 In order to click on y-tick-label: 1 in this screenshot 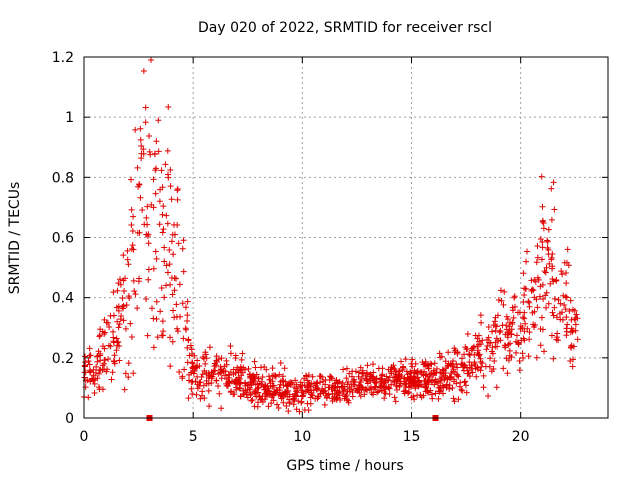, I will do `click(69, 118)`.